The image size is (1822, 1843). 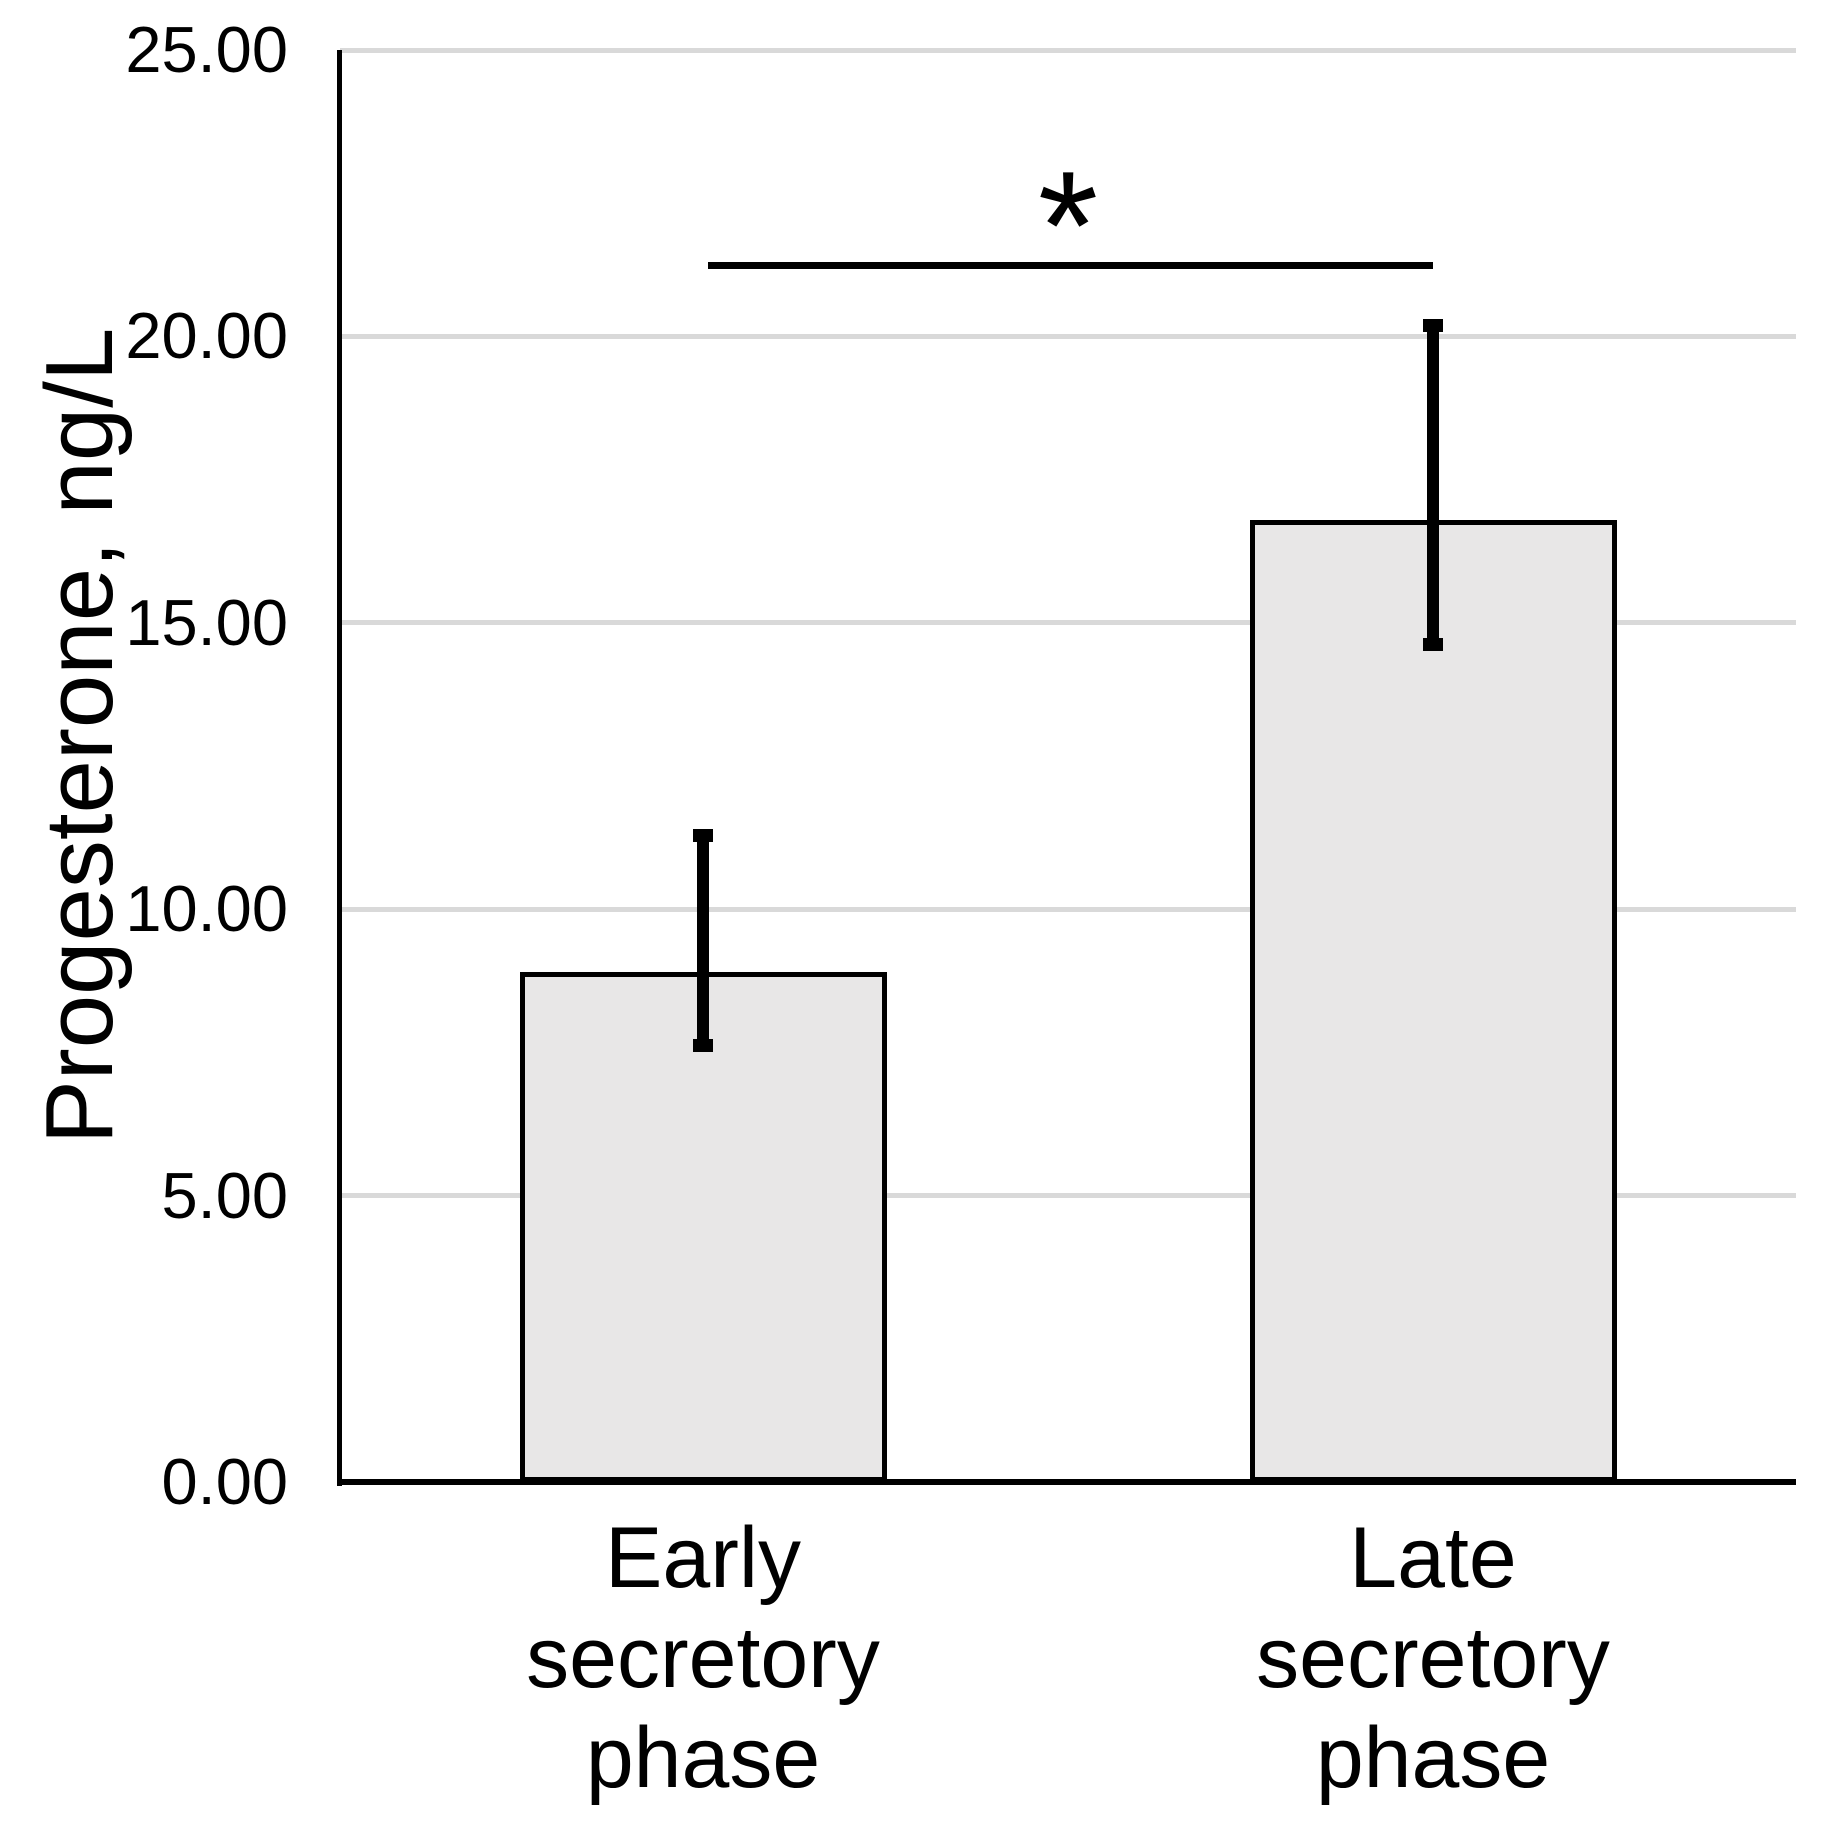 What do you see at coordinates (206, 622) in the screenshot?
I see `y-tick-label: 15.00` at bounding box center [206, 622].